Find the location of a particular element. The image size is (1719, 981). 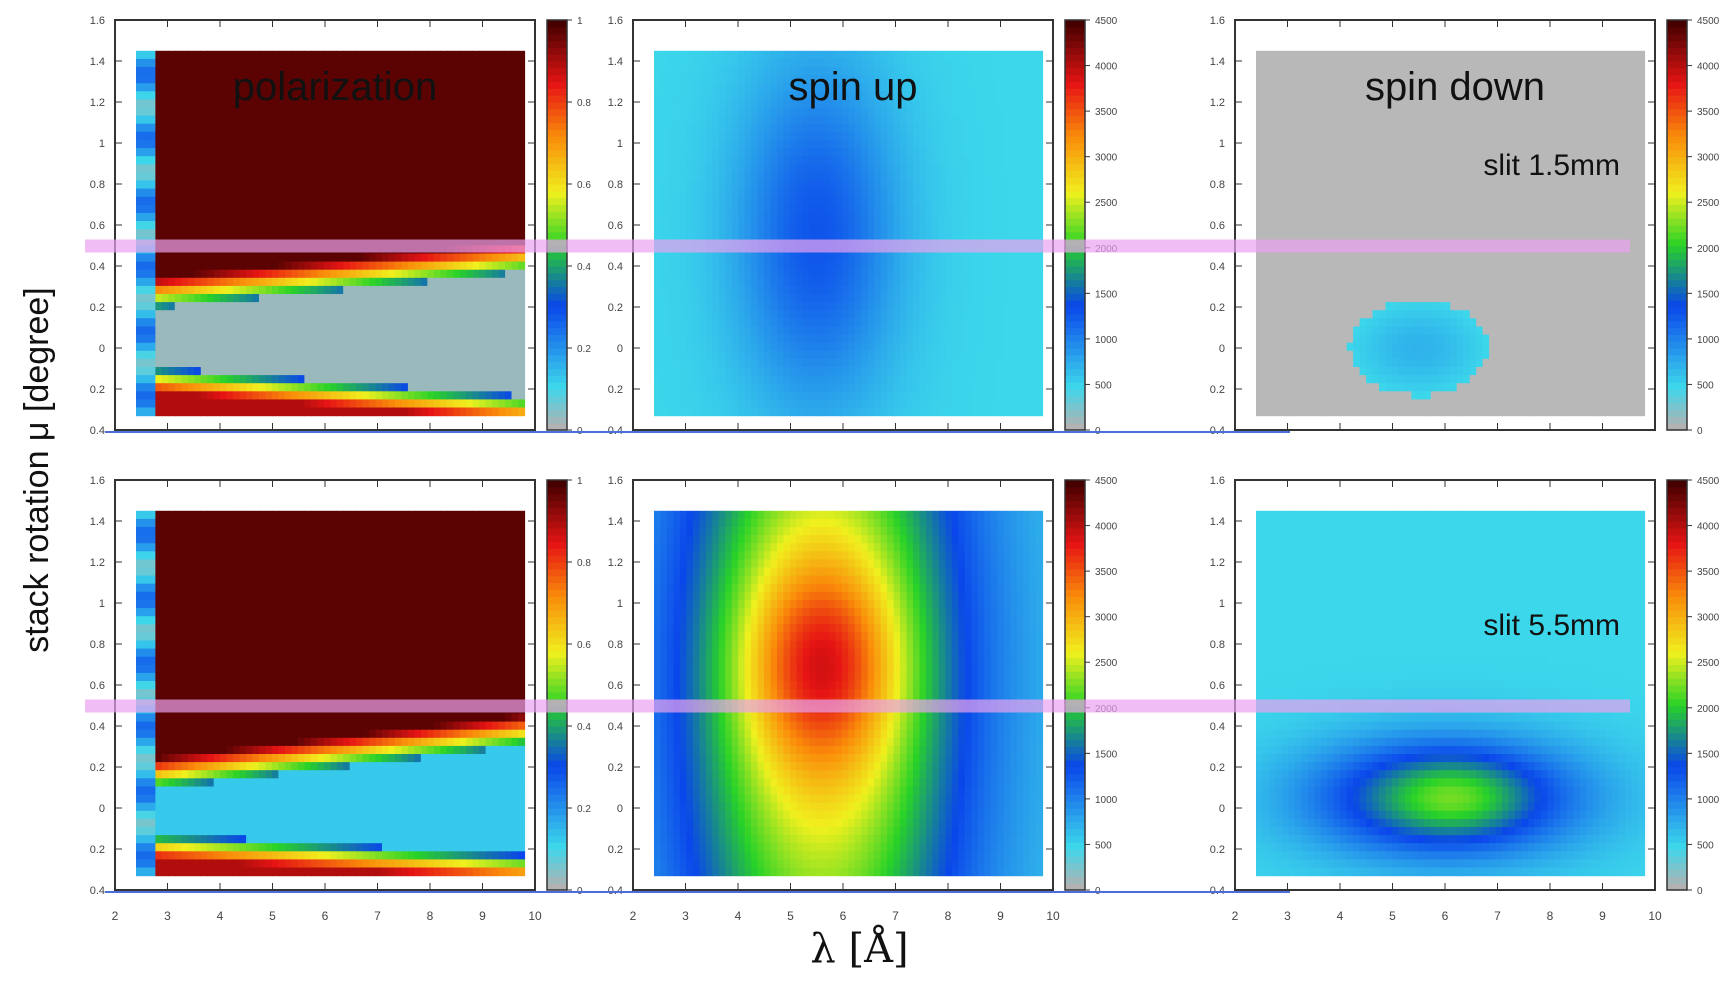

colorbar-segment is located at coordinates (557, 345).